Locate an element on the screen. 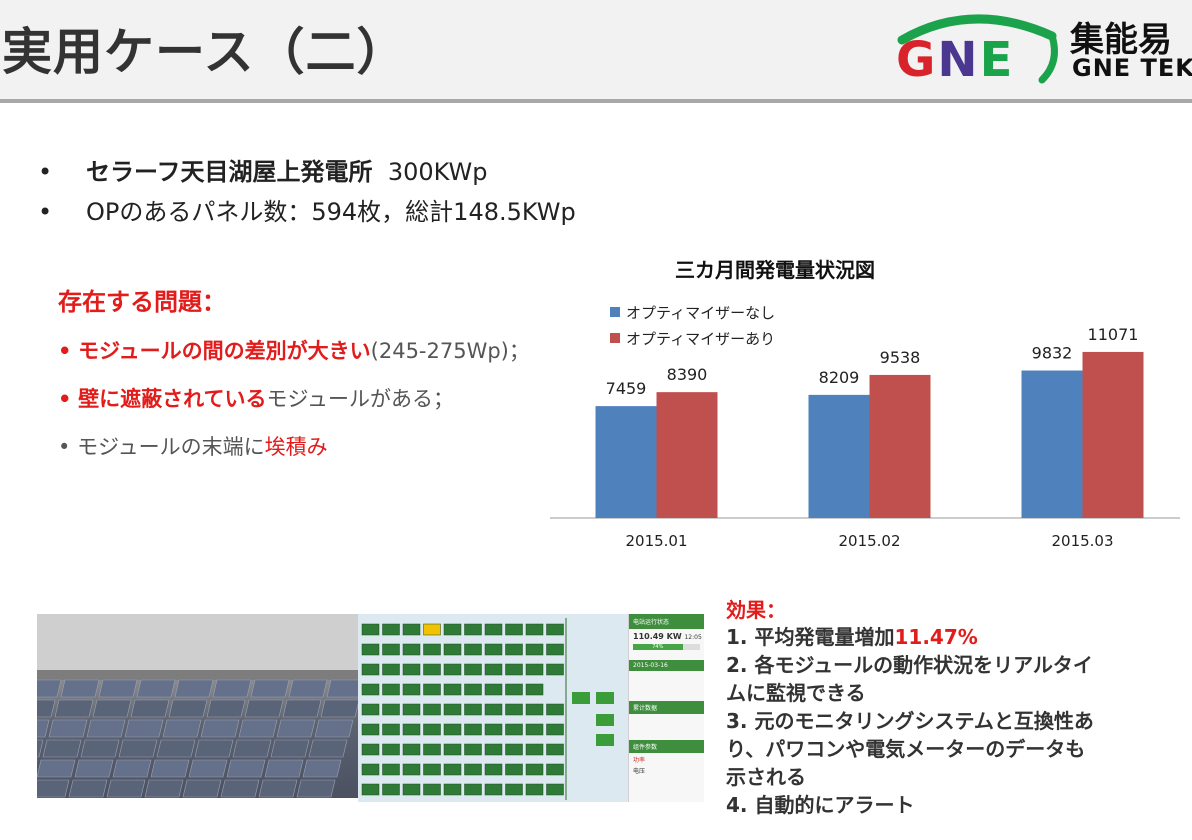 This screenshot has height=840, width=1192. monitor-mode-power: 功率 is located at coordinates (639, 760).